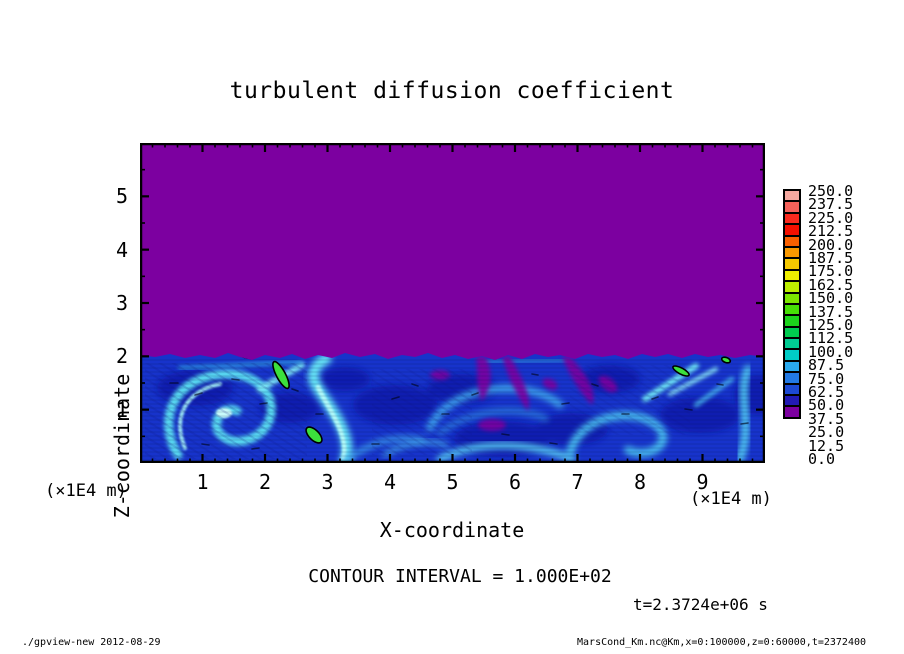 This screenshot has width=904, height=654. Describe the element at coordinates (700, 604) in the screenshot. I see `time-annotation: t=2.3724e+06 s` at that location.